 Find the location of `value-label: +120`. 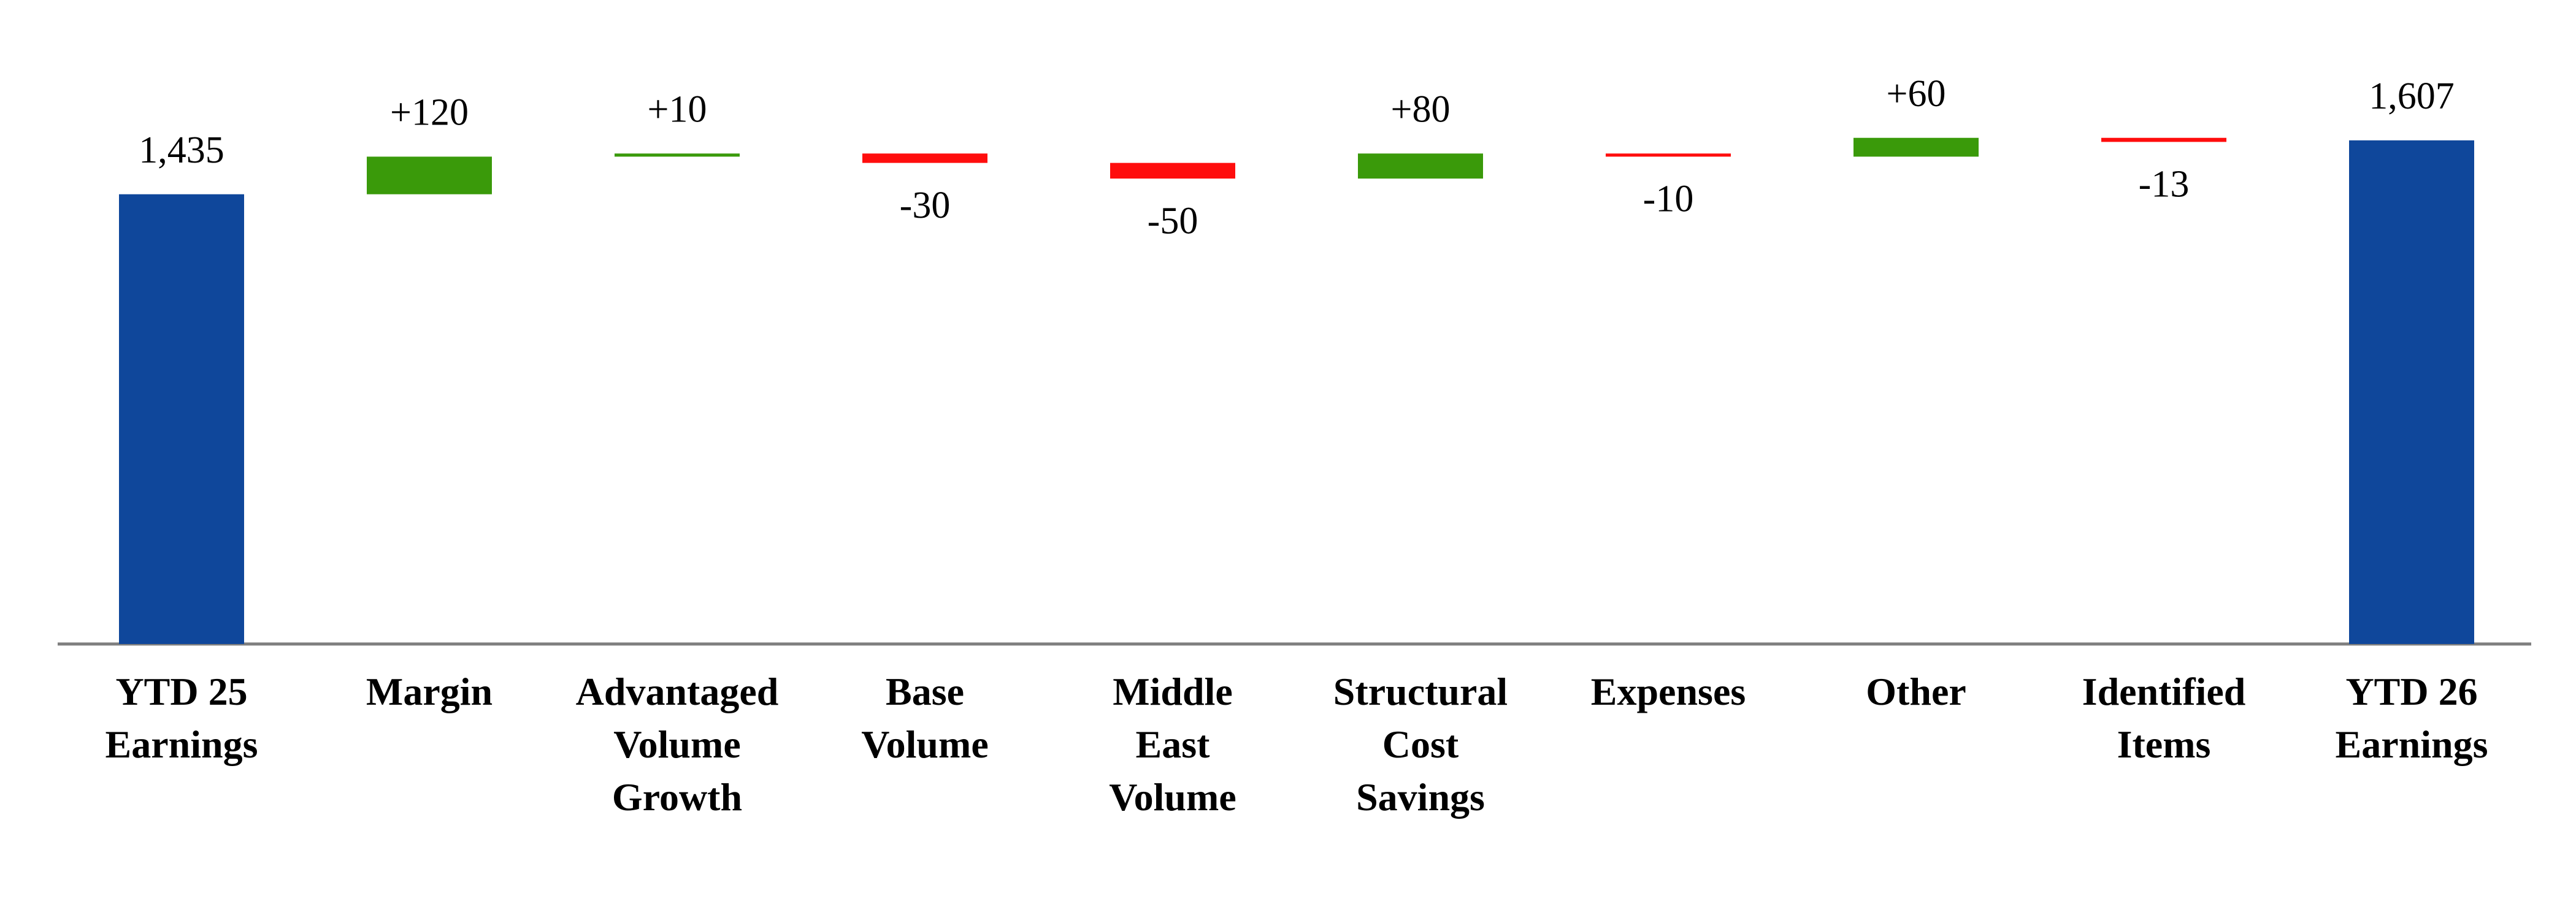

value-label: +120 is located at coordinates (429, 113).